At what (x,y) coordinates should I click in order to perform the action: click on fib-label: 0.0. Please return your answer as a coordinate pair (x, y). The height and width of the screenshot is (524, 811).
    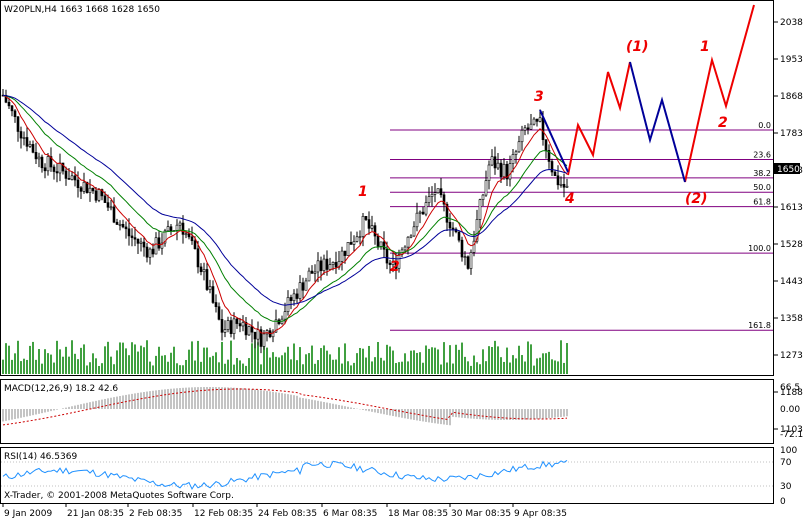
    Looking at the image, I should click on (764, 125).